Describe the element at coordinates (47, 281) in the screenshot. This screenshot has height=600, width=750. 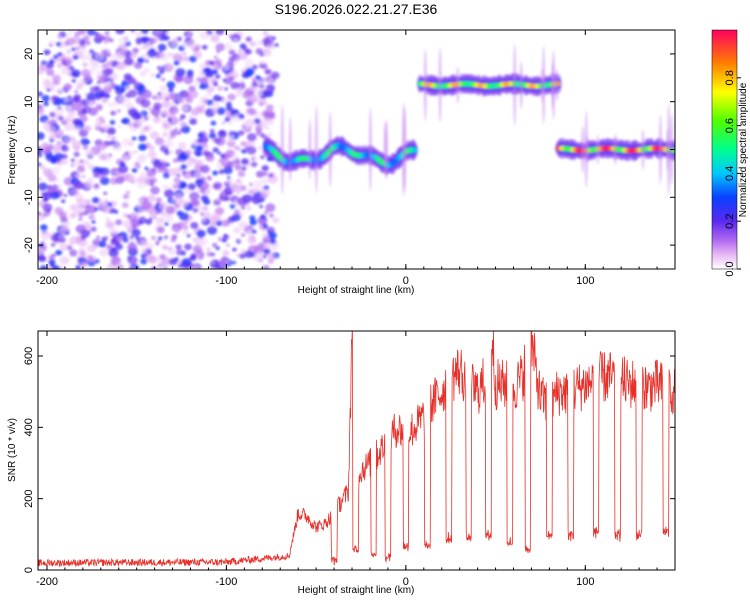
I see `x-tick-label: -200` at that location.